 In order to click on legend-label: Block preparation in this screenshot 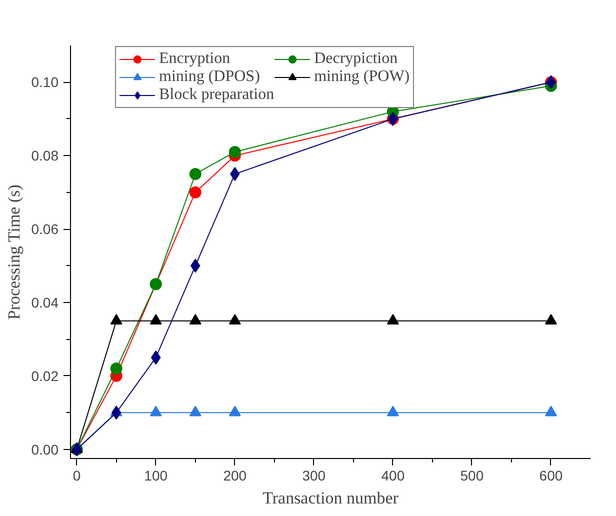, I will do `click(216, 95)`.